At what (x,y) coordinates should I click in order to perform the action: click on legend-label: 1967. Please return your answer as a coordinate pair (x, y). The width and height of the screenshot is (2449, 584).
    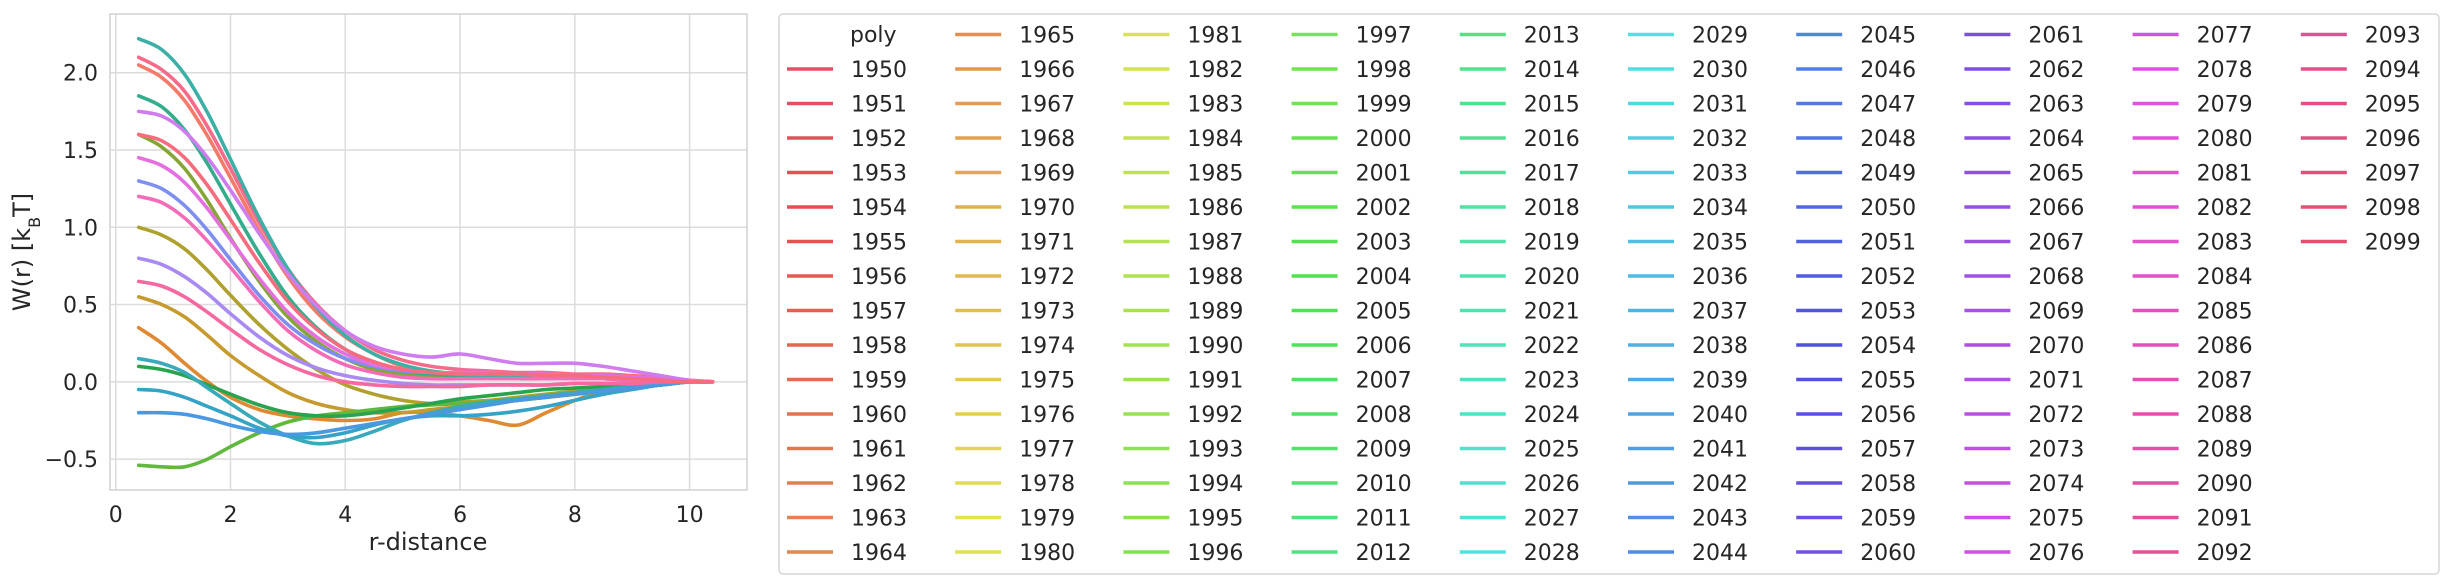
    Looking at the image, I should click on (1047, 105).